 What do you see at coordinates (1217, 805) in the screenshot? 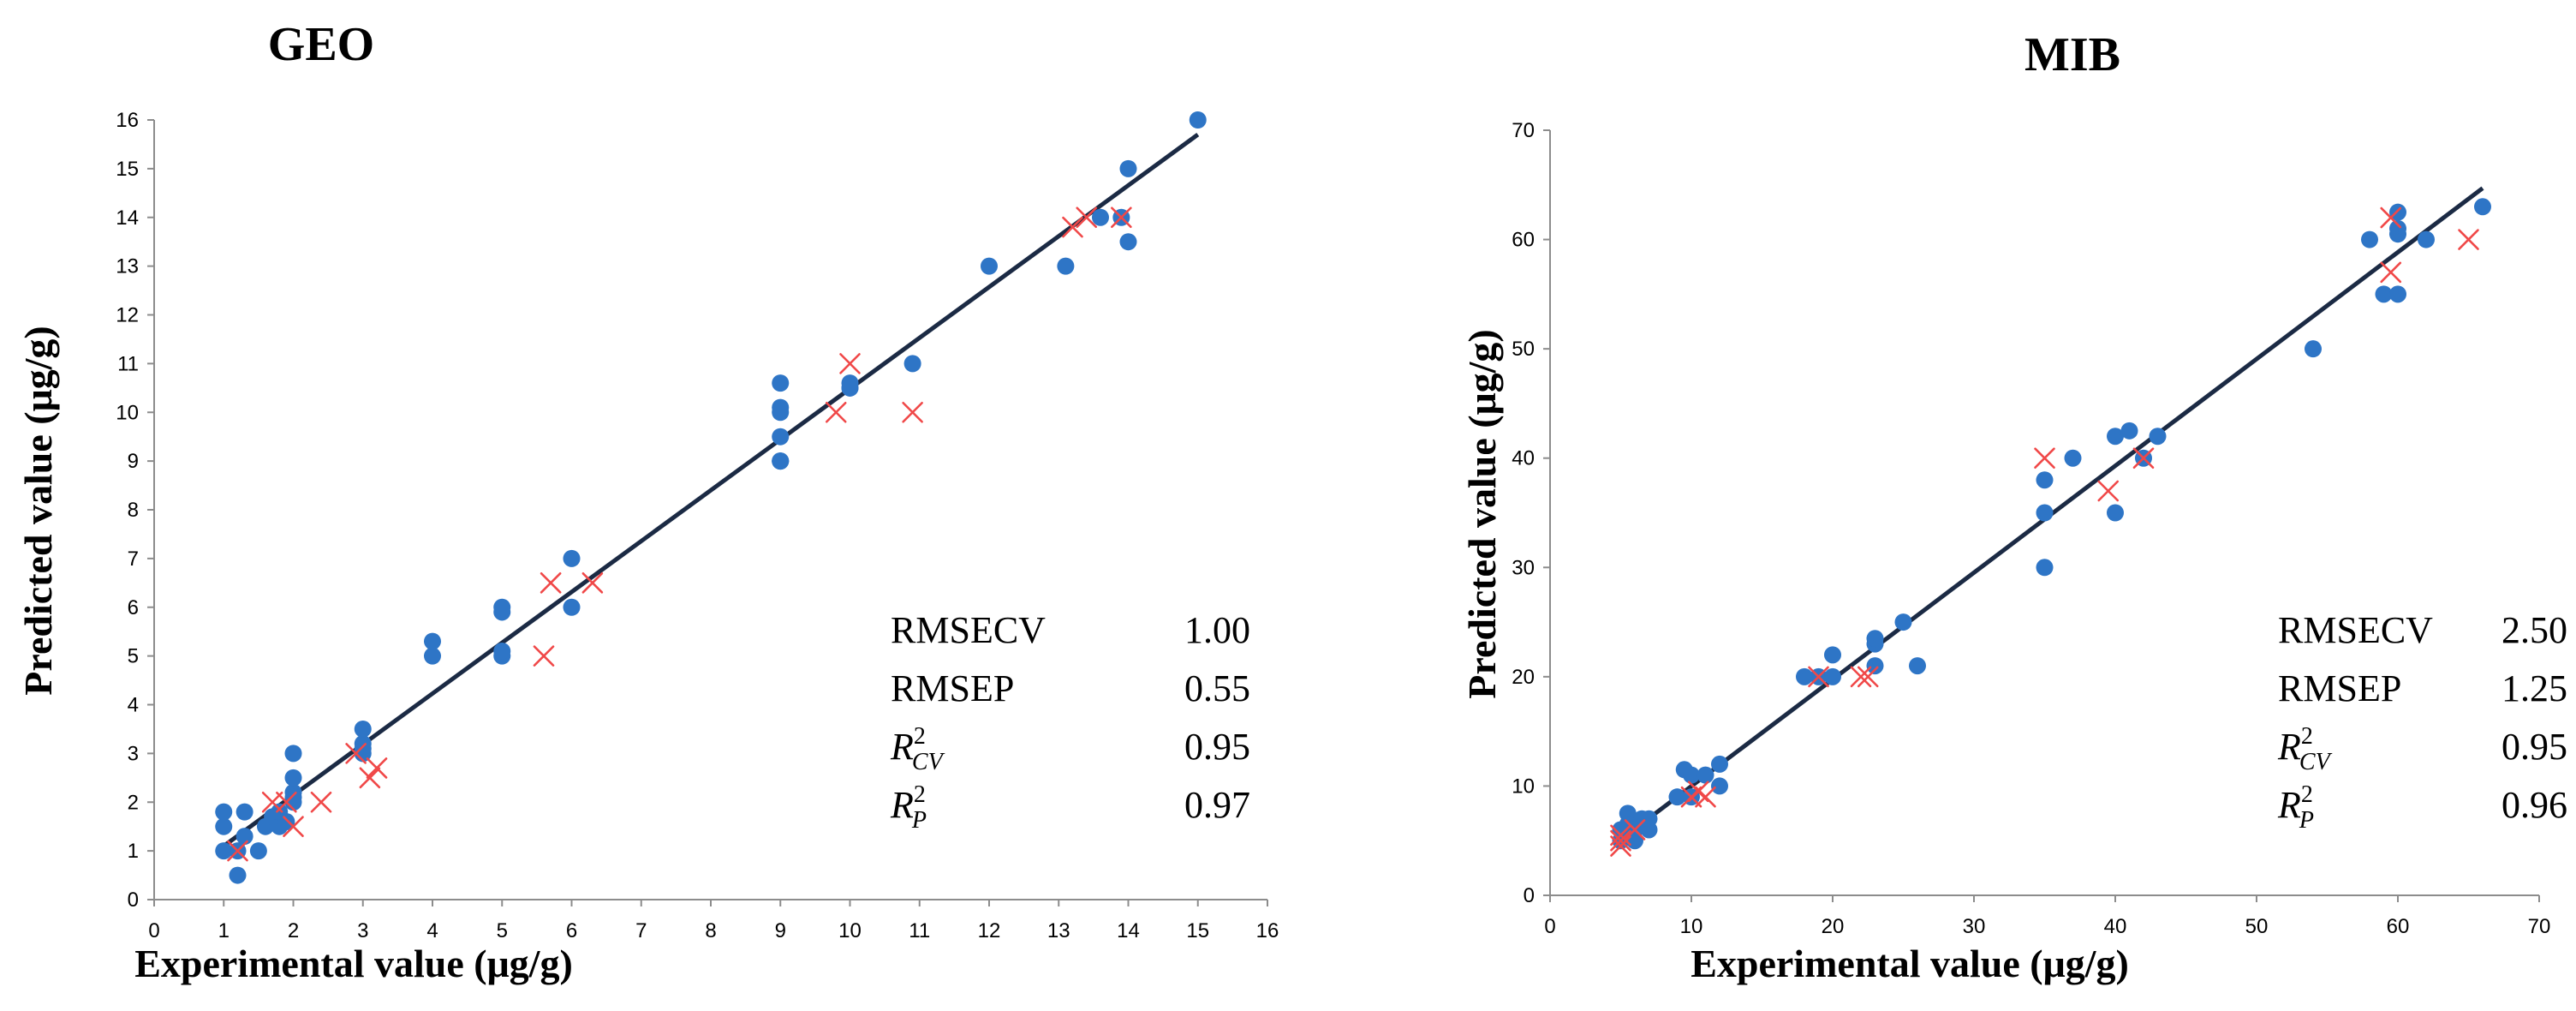
I see `geo-stat-value: 0.97` at bounding box center [1217, 805].